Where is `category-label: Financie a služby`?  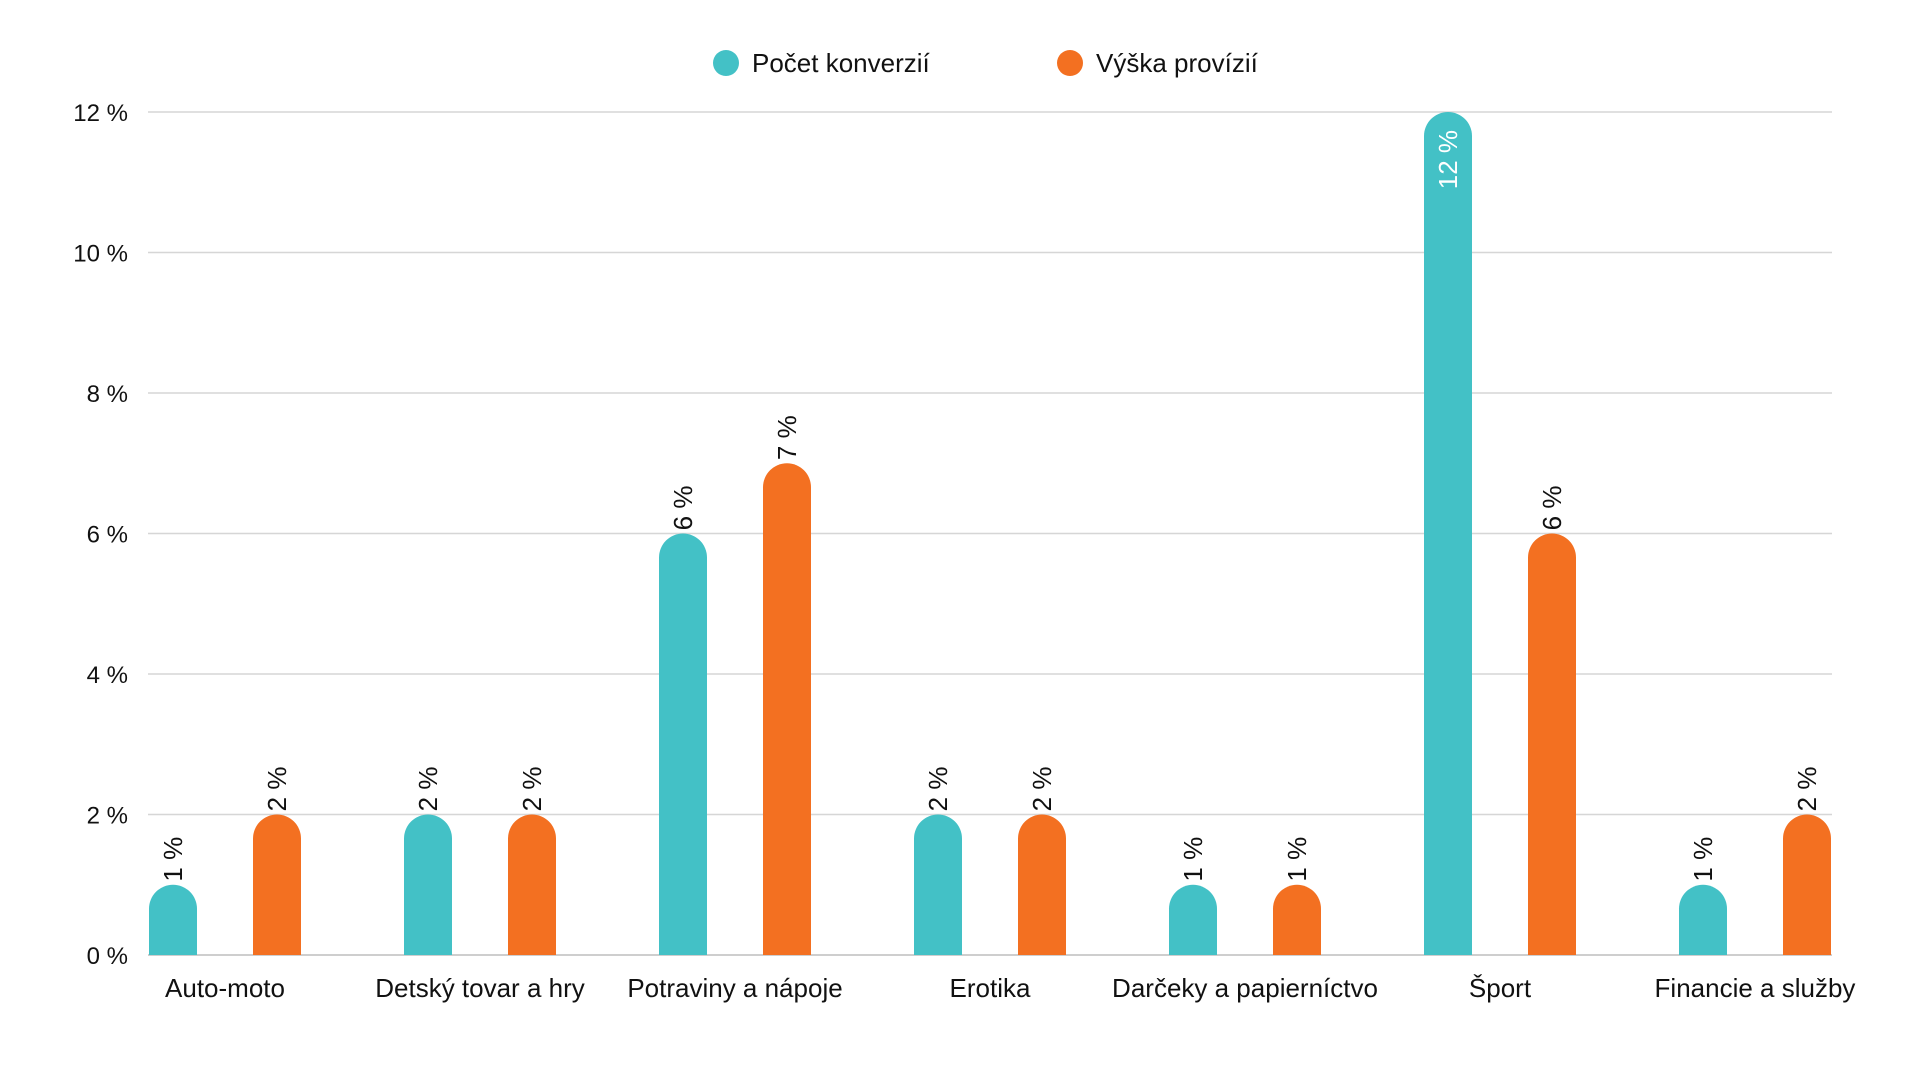
category-label: Financie a služby is located at coordinates (1755, 988).